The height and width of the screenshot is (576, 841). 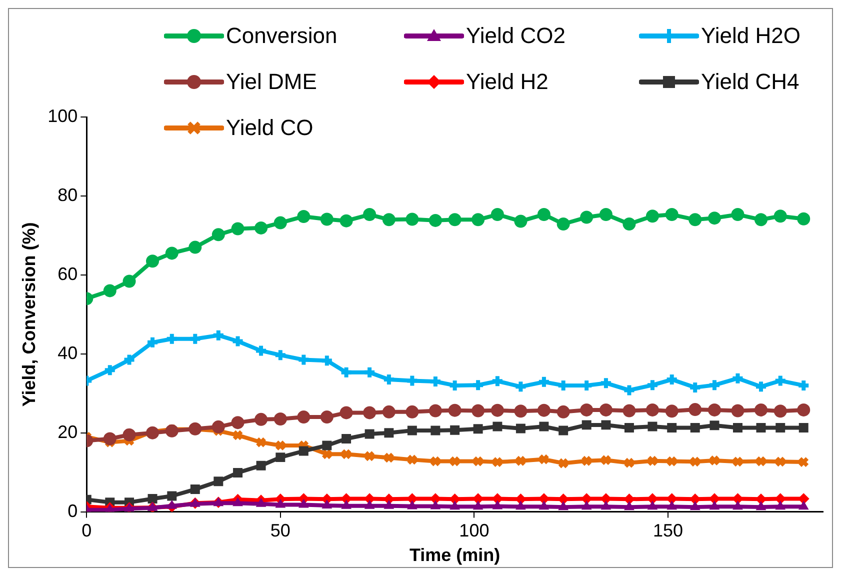 What do you see at coordinates (516, 36) in the screenshot?
I see `legend-label: Yield CO2` at bounding box center [516, 36].